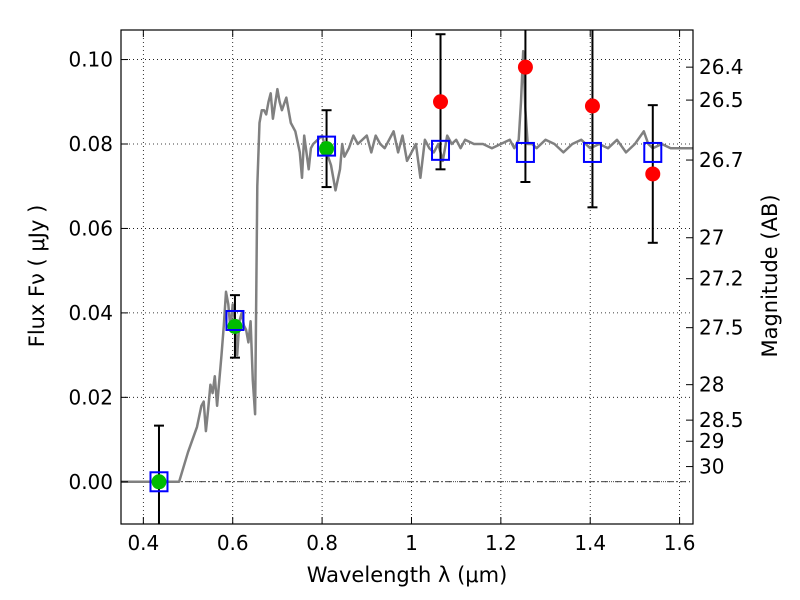 The height and width of the screenshot is (600, 800). What do you see at coordinates (37, 276) in the screenshot?
I see `y-axis-label: Flux Fν ( μJy )` at bounding box center [37, 276].